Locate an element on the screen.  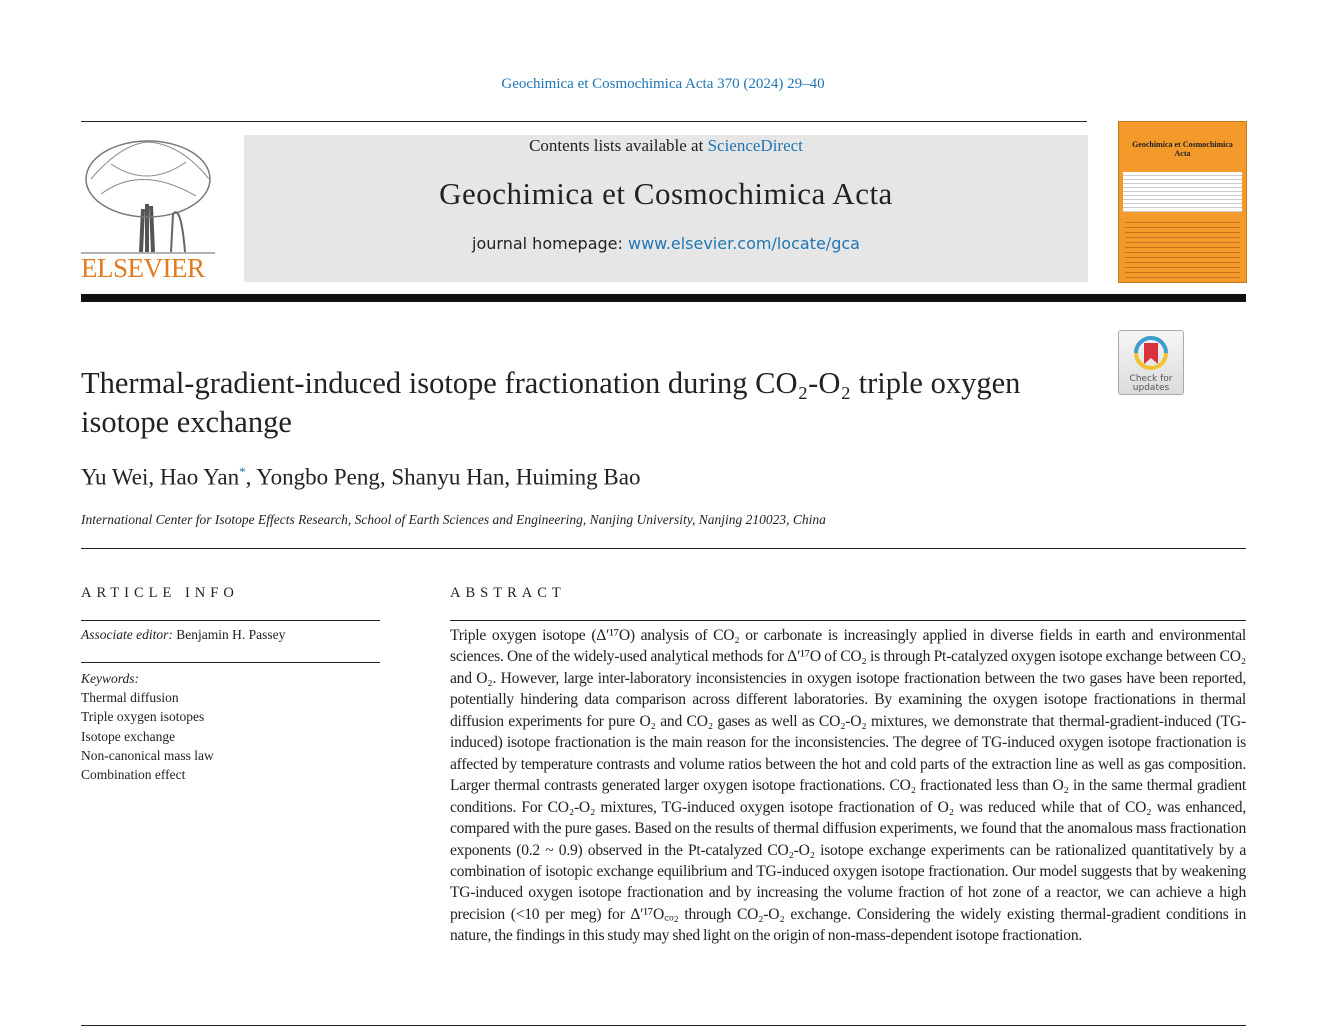
author: Yu Wei is located at coordinates (115, 477).